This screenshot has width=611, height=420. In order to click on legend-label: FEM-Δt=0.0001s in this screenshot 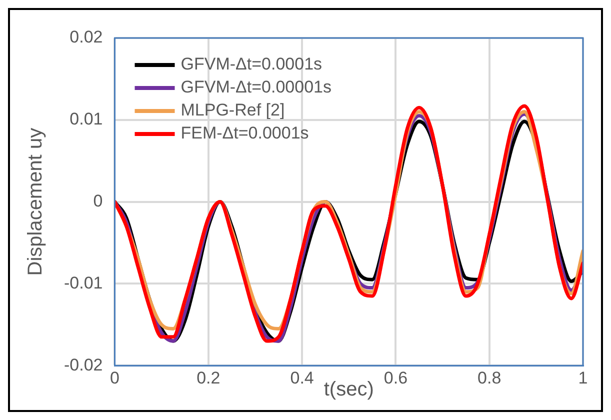, I will do `click(244, 133)`.